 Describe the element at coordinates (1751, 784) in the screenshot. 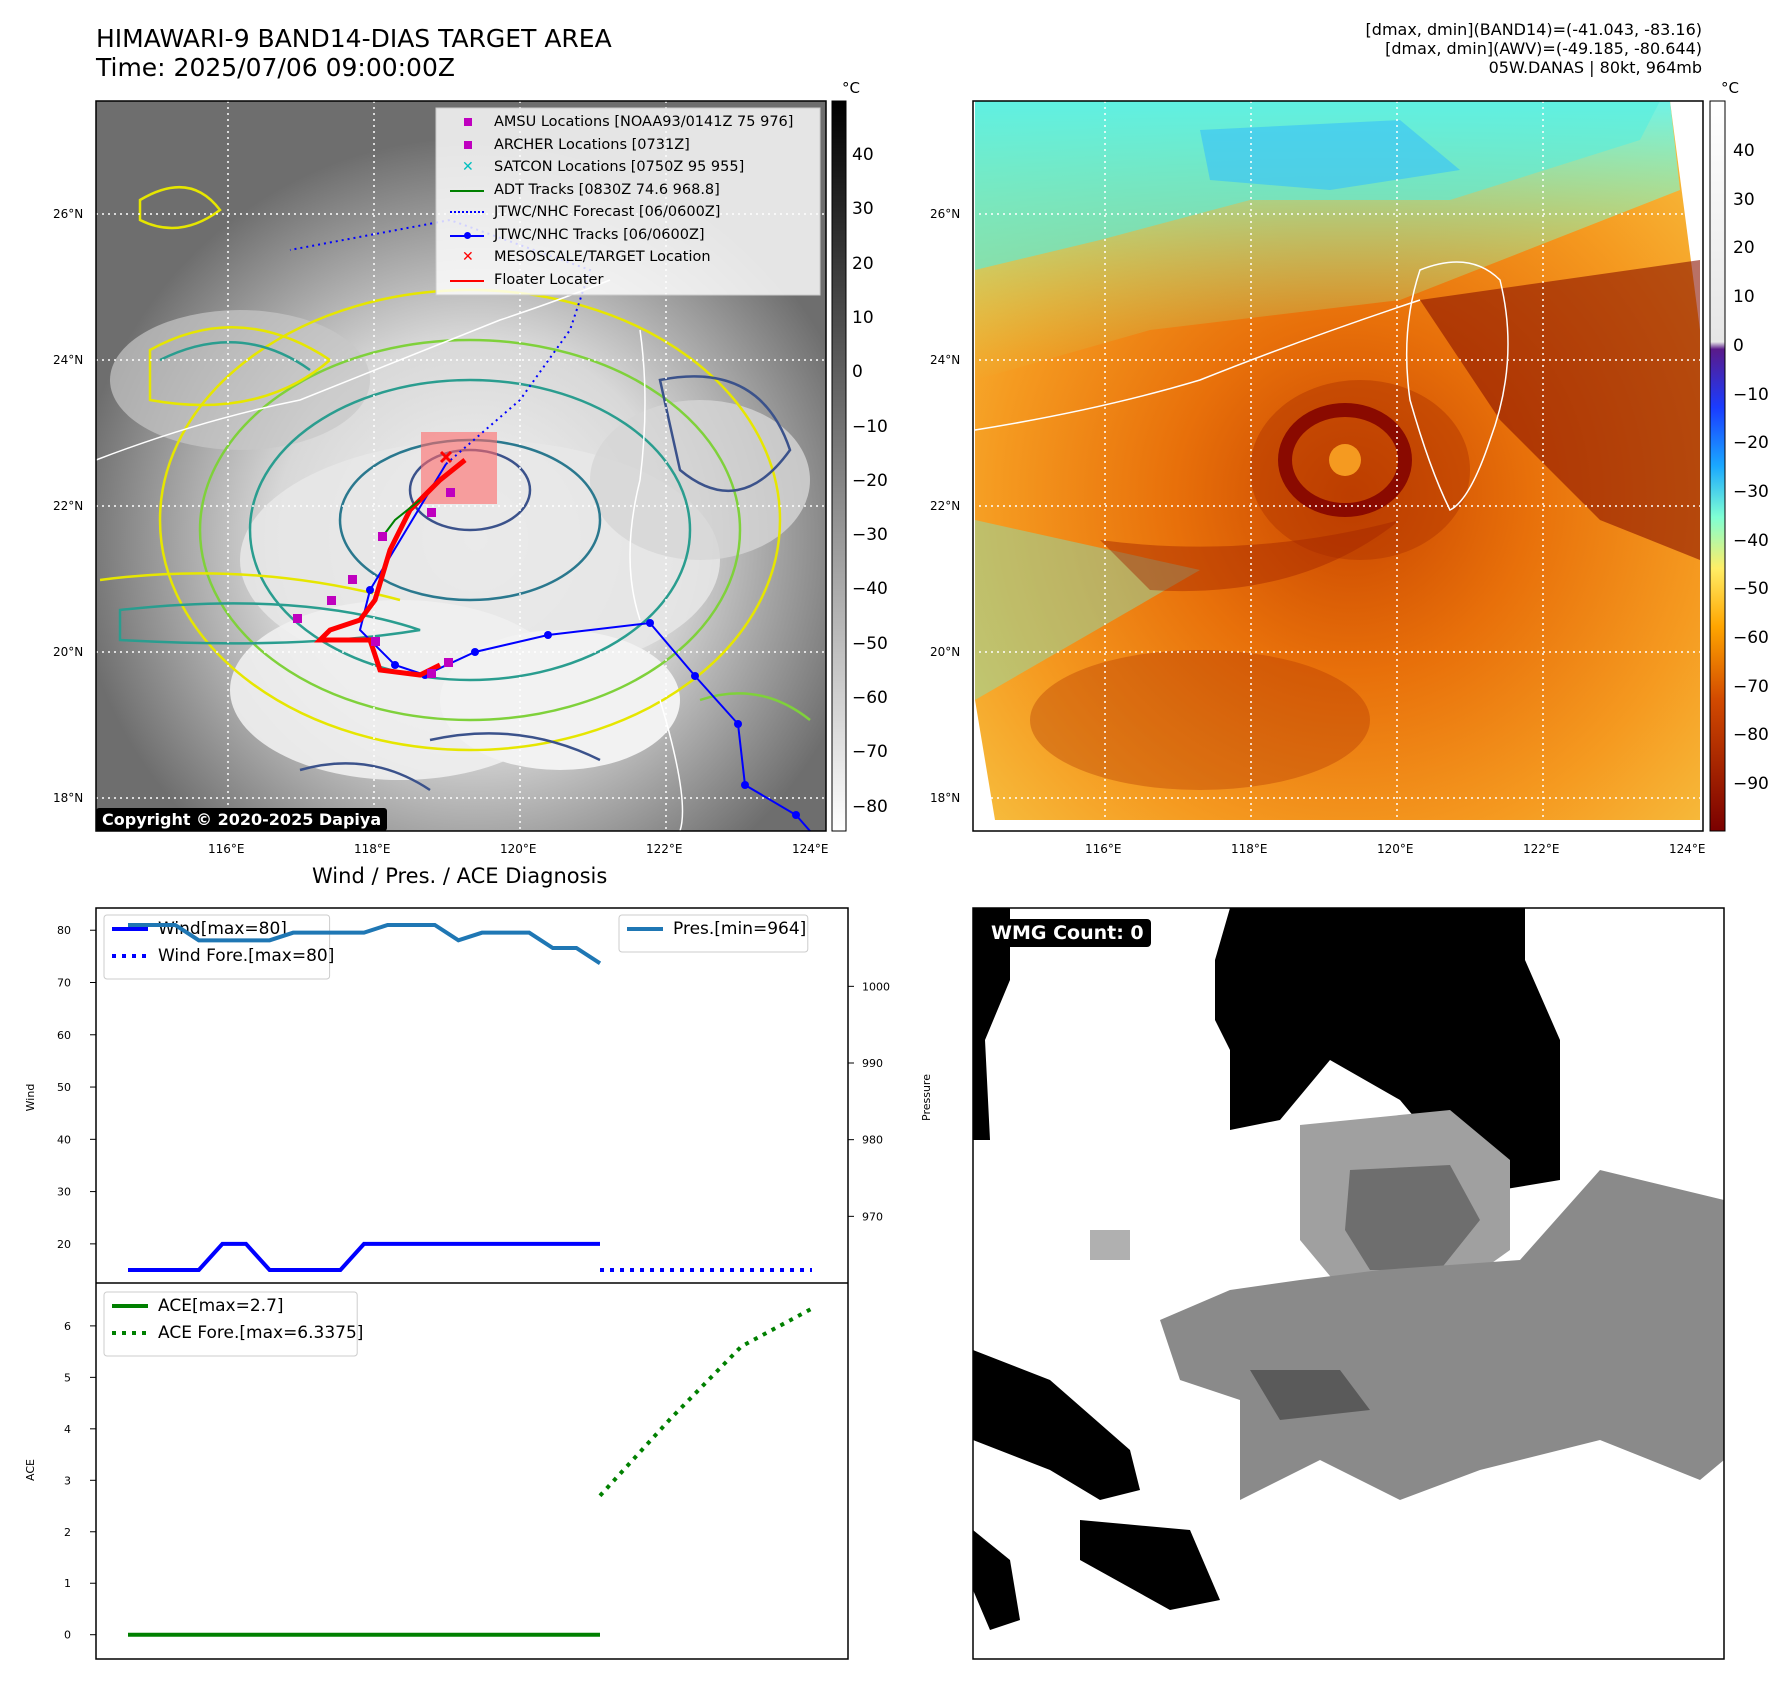

I see `color-colorbar-tick: −90` at that location.